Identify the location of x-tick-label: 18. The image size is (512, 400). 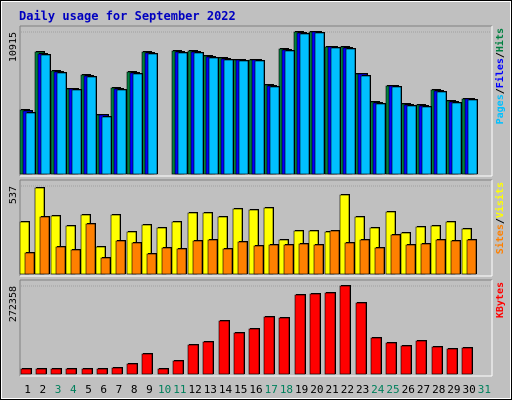
(286, 389).